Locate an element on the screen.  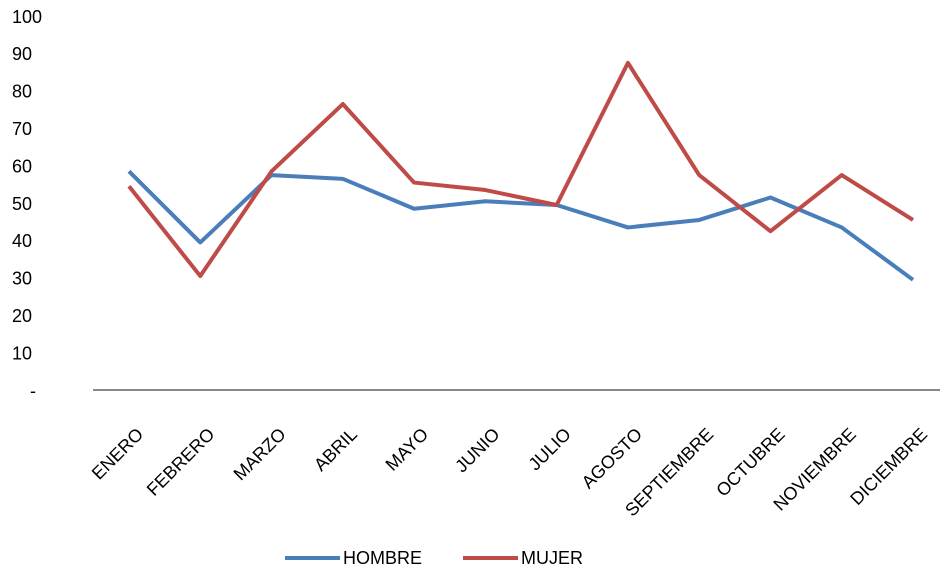
x-tick-label: OCTUBRE is located at coordinates (750, 462).